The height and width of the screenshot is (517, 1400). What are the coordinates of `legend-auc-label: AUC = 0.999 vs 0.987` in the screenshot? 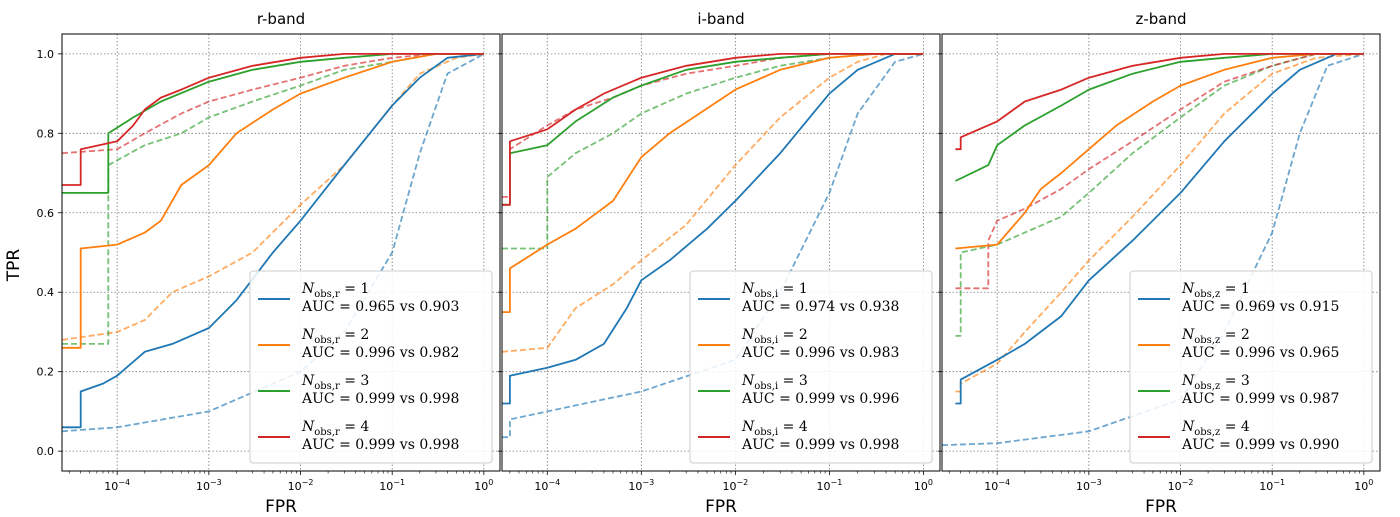 It's located at (1260, 399).